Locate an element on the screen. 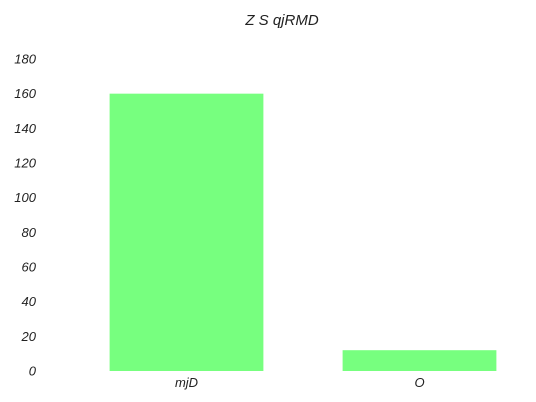 Image resolution: width=536 pixels, height=402 pixels. chart-title: Z S qjRMD is located at coordinates (281, 20).